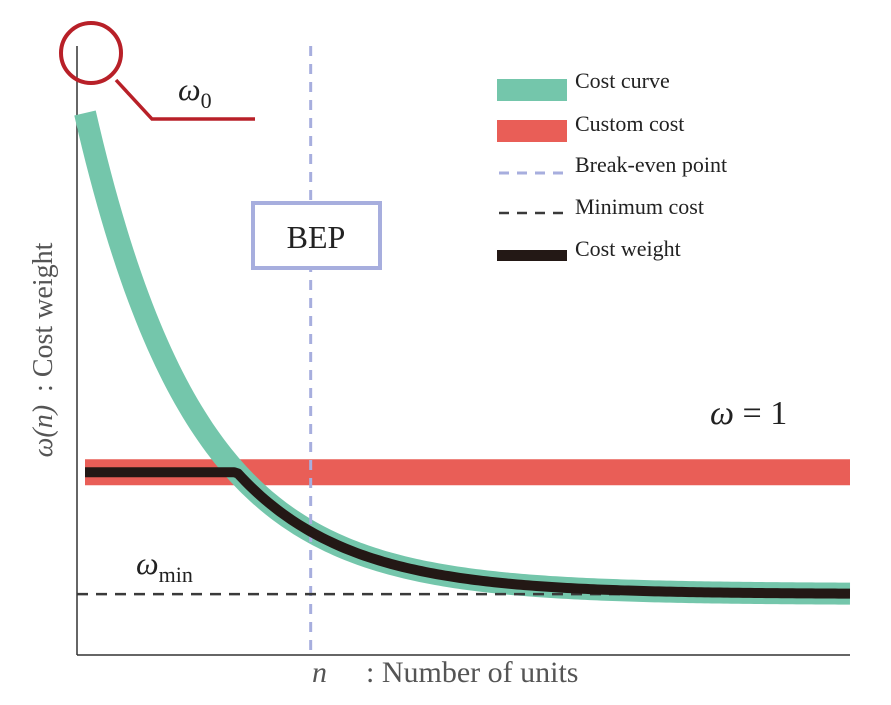  What do you see at coordinates (748, 413) in the screenshot?
I see `omega-one-label: ω = 1` at bounding box center [748, 413].